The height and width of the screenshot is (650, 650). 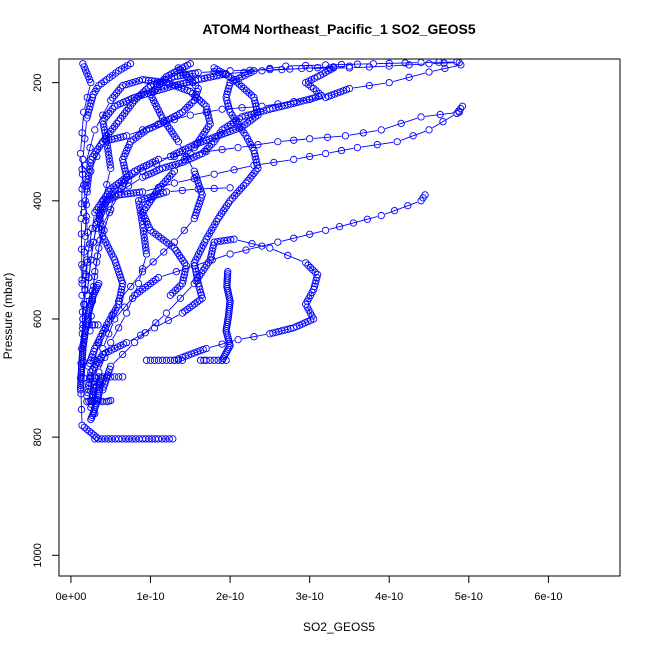 What do you see at coordinates (230, 597) in the screenshot?
I see `x-tick-label: 2e-10` at bounding box center [230, 597].